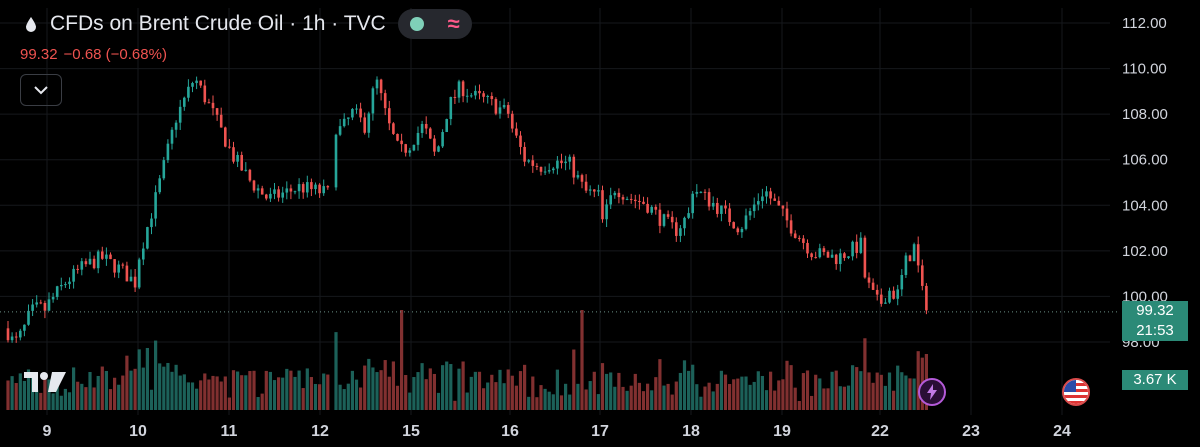 This screenshot has height=447, width=1200. What do you see at coordinates (45, 382) in the screenshot?
I see `tradingview-logo-icon` at bounding box center [45, 382].